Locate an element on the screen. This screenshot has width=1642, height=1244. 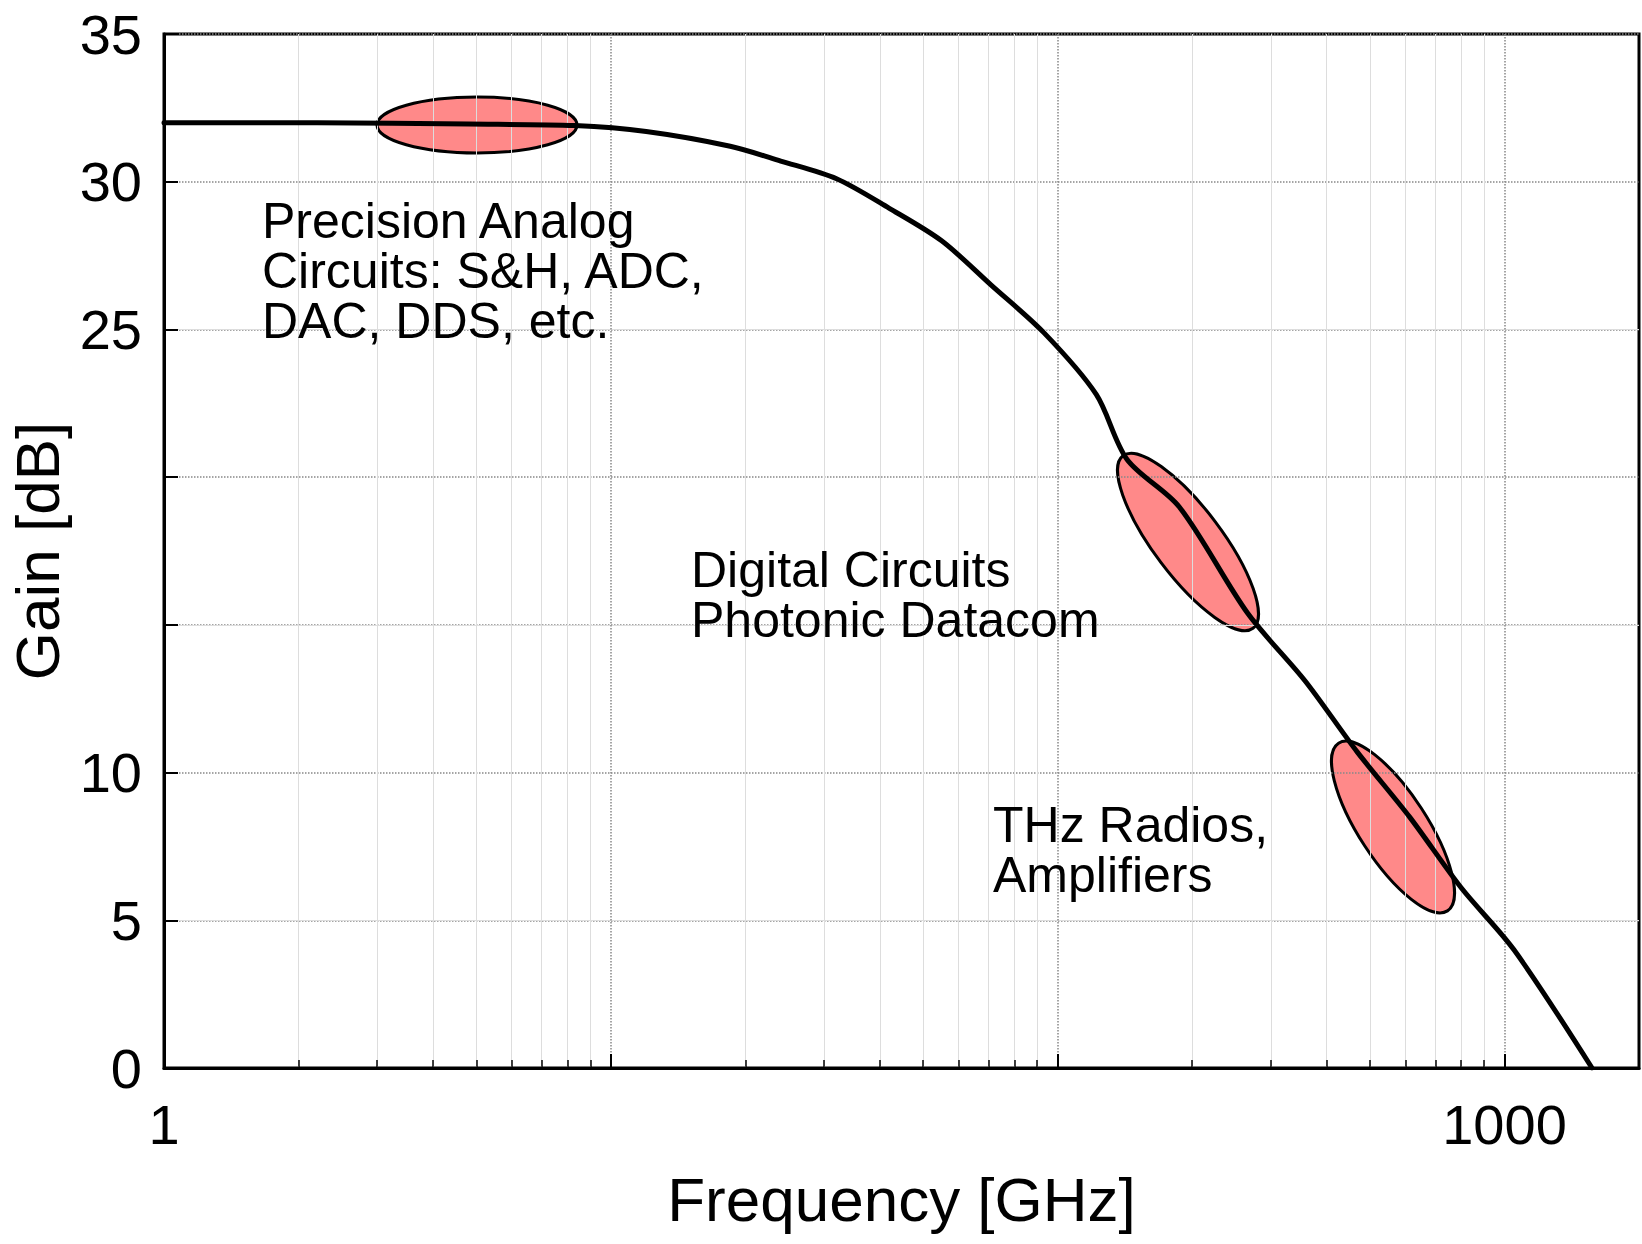
y-tick-label: 0 is located at coordinates (126, 1068).